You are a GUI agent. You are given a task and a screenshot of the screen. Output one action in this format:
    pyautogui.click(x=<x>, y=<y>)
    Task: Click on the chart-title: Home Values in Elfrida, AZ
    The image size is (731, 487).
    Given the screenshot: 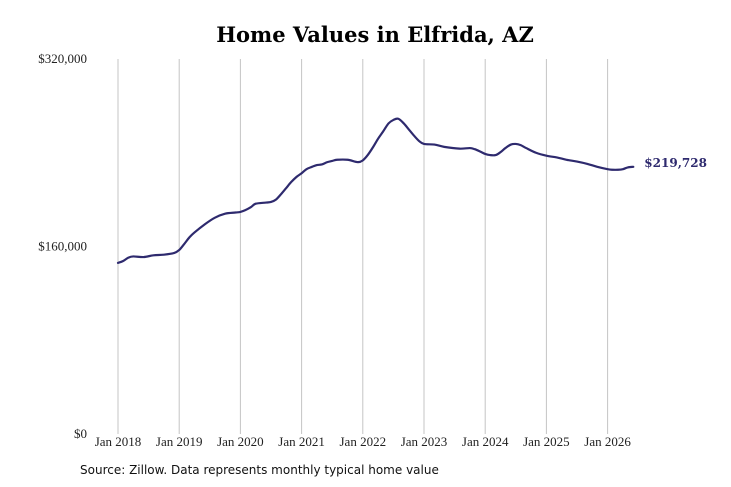 What is the action you would take?
    pyautogui.click(x=375, y=34)
    